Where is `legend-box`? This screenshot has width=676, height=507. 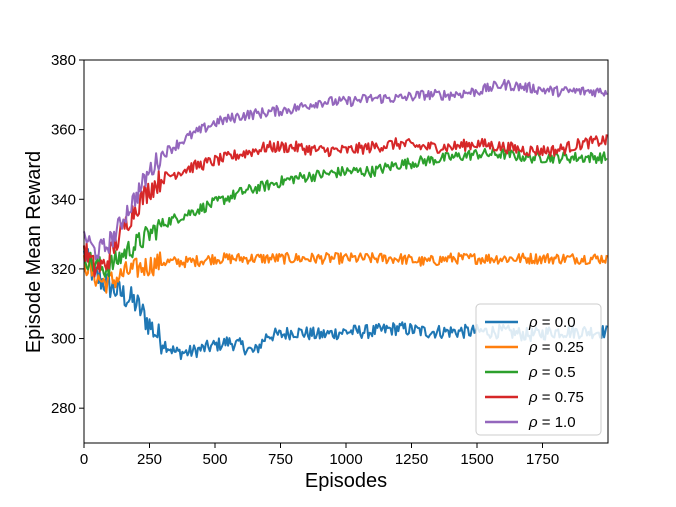
legend-box is located at coordinates (538, 369).